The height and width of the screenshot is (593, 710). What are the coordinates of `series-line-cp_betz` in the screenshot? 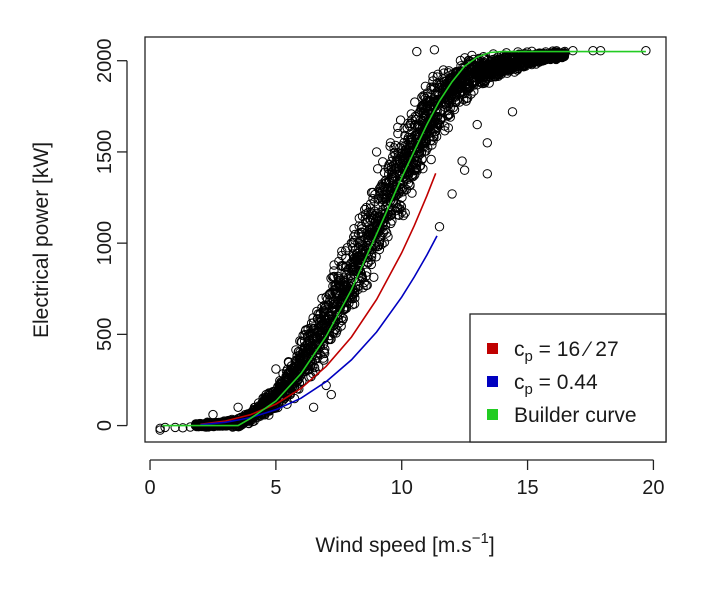 It's located at (318, 299).